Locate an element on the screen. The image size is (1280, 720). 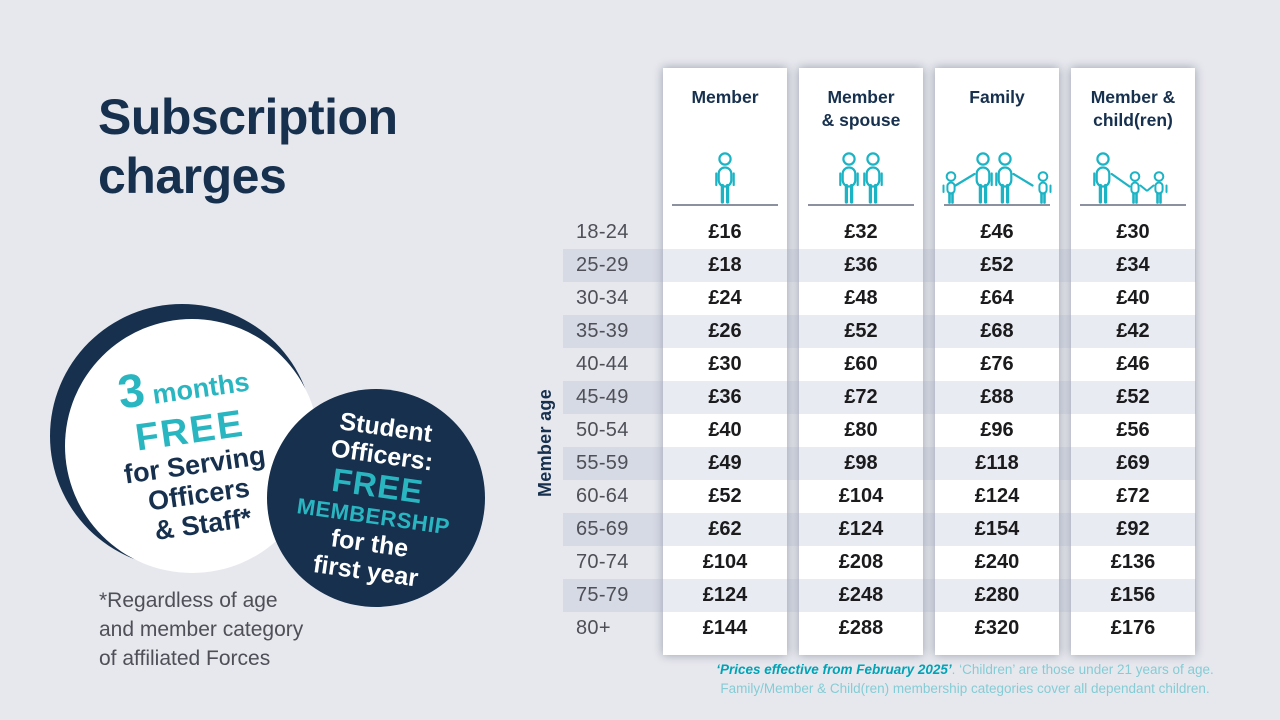
age-band-label: 25-29 is located at coordinates (602, 265).